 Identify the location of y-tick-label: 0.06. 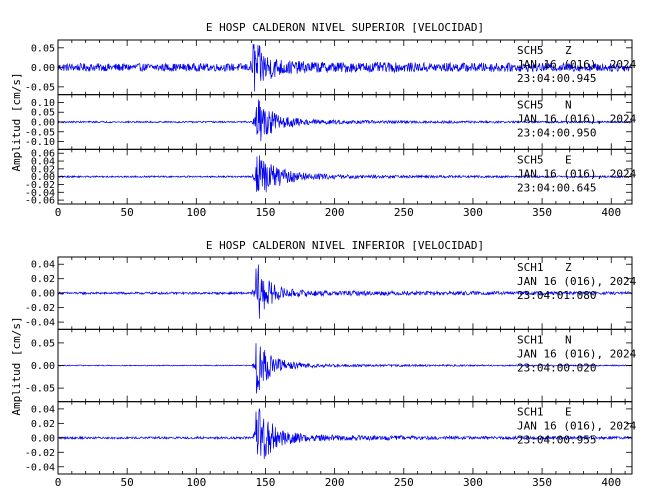
(43, 154).